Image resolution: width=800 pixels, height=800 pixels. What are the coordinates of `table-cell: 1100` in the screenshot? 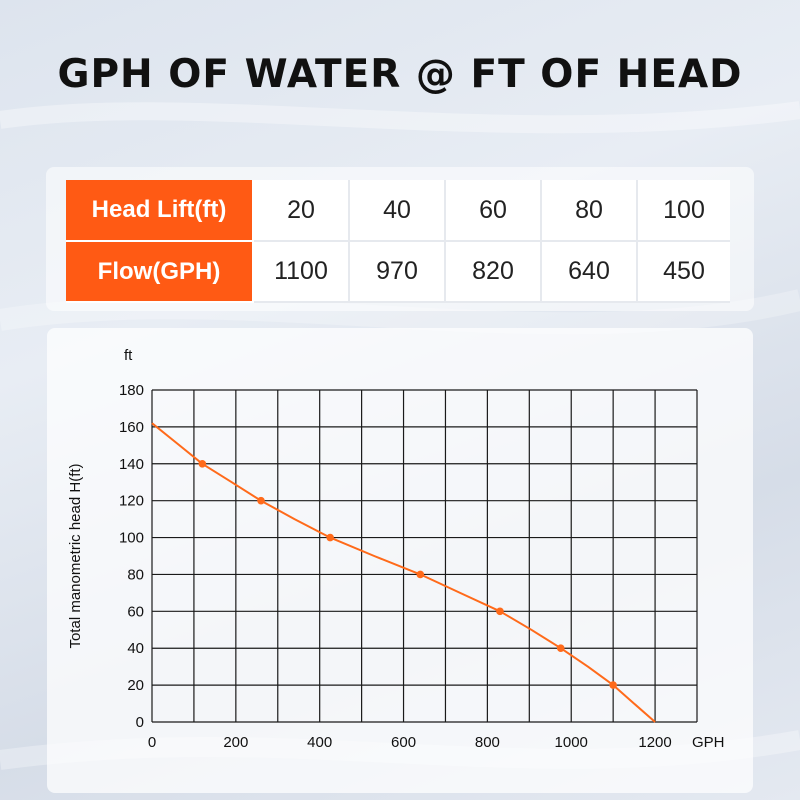 It's located at (301, 272).